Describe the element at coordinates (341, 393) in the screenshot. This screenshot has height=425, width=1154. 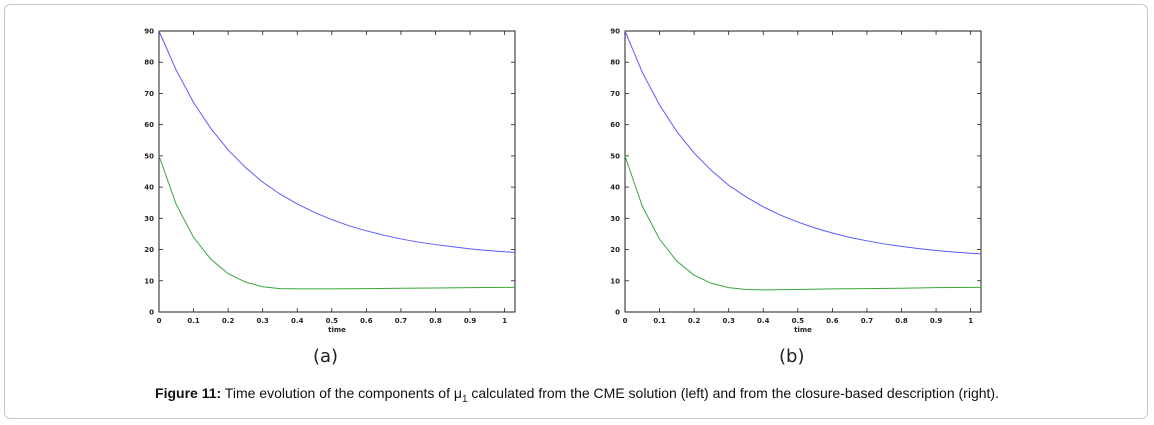
I see `caption-text-before: Time evolution of the components of μ` at that location.